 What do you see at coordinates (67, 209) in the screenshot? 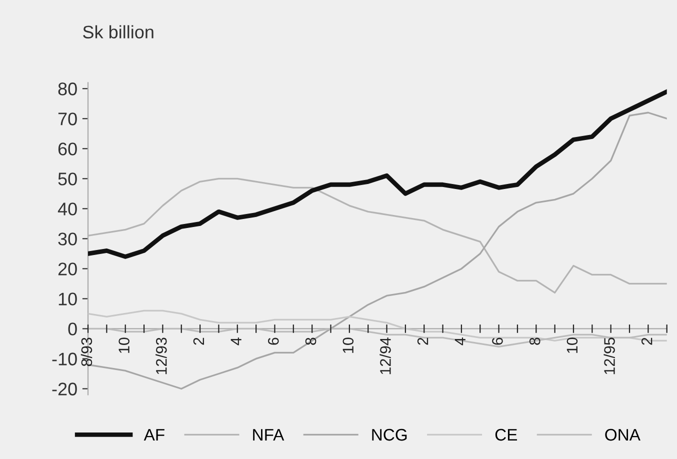
I see `y-tick-label: 40` at bounding box center [67, 209].